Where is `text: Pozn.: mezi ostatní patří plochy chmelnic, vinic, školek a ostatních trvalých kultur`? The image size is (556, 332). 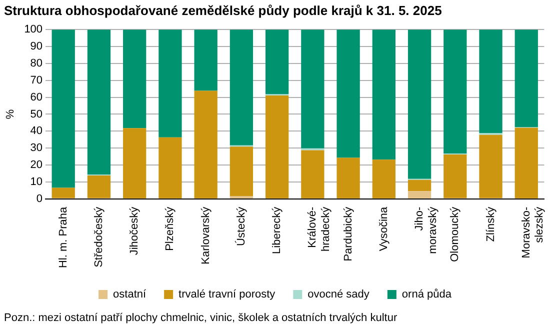 text: Pozn.: mezi ostatní patří plochy chmelnic, vinic, školek a ostatních trvalých kultur is located at coordinates (201, 318).